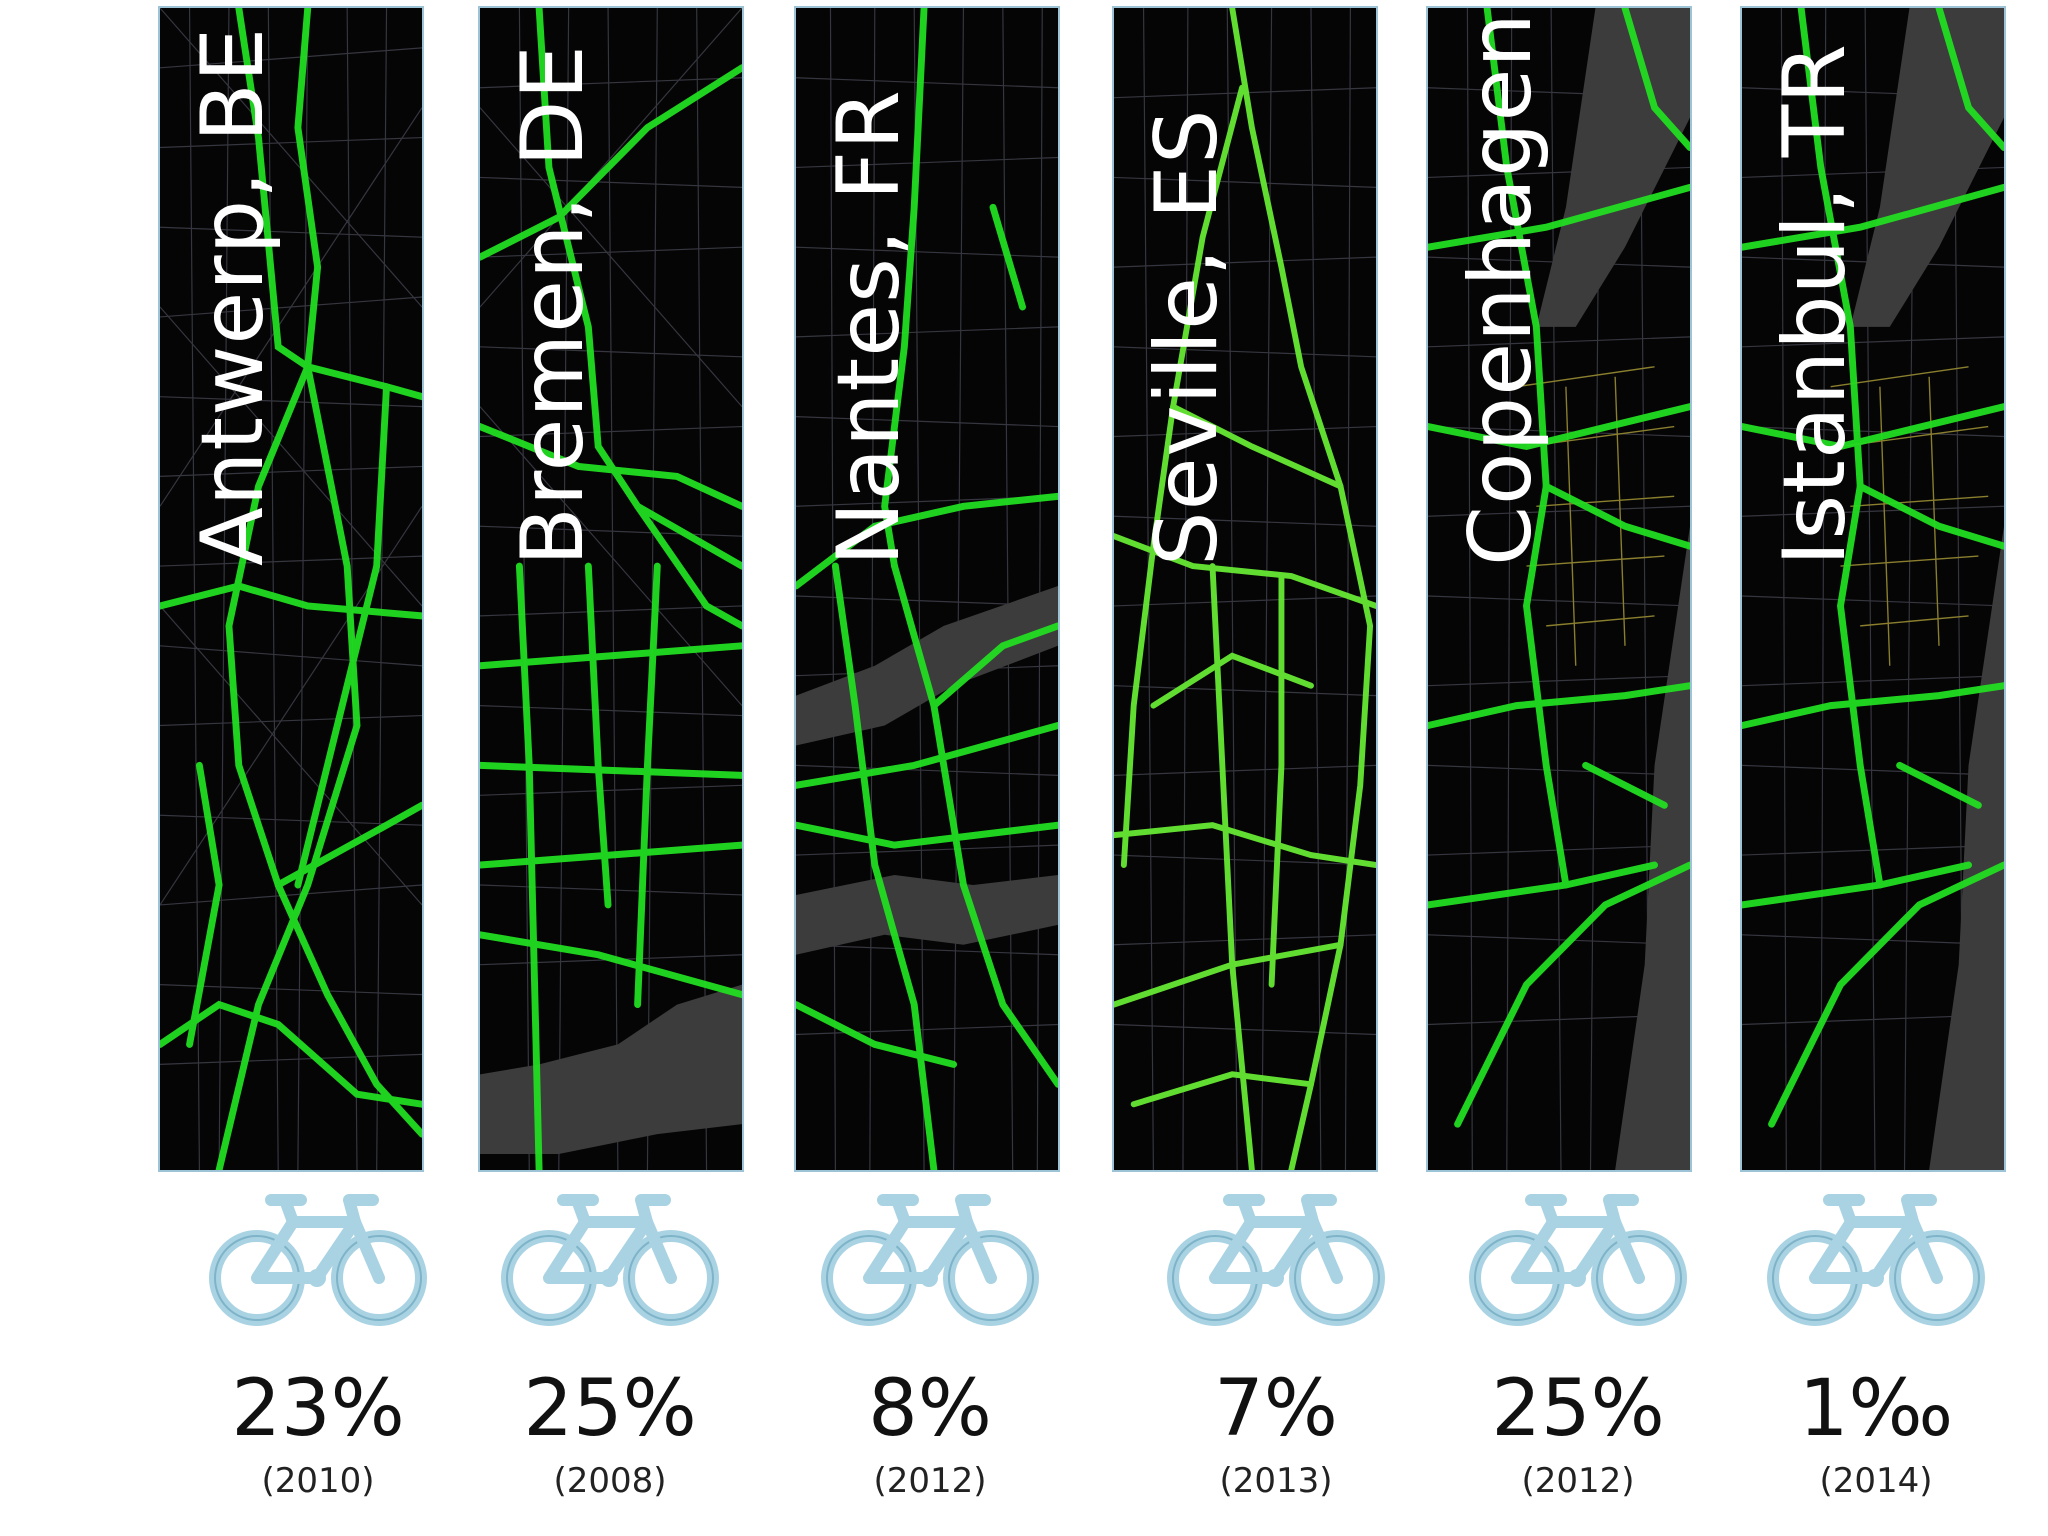 Image resolution: width=2048 pixels, height=1536 pixels. Describe the element at coordinates (610, 1360) in the screenshot. I see `city-stats-bremen: 25% (2008)` at that location.